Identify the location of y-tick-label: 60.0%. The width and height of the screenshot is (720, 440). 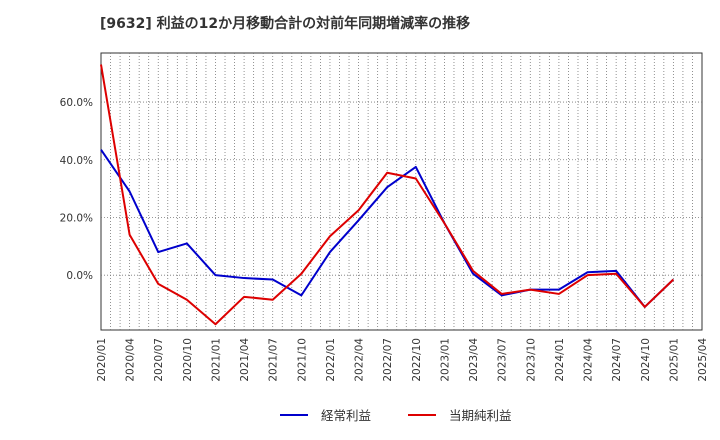
(76, 103).